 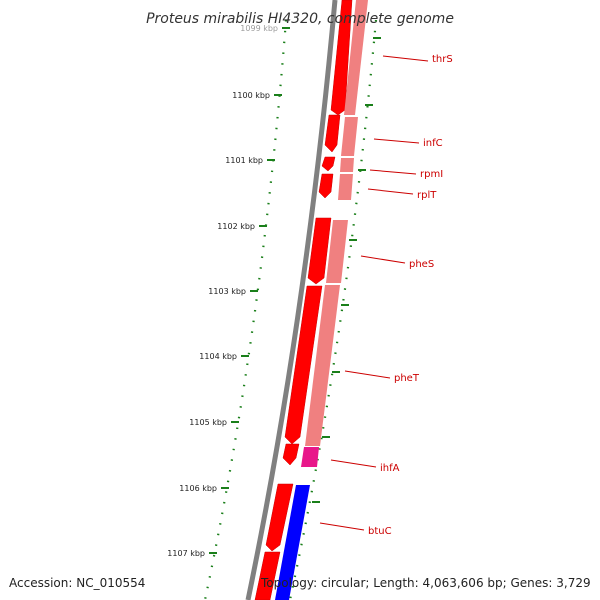 I want to click on gene-label-thrS: thrS, so click(x=442, y=59).